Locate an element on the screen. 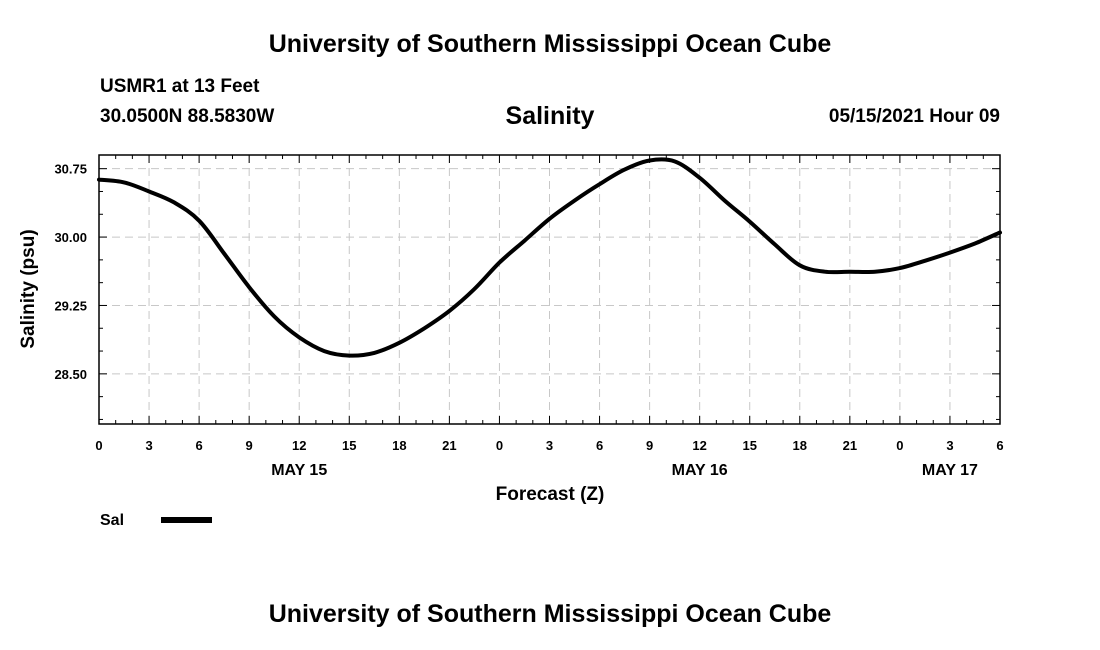 The image size is (1100, 650). date-labels: MAY 15 MAY 16 MAY 17 is located at coordinates (624, 470).